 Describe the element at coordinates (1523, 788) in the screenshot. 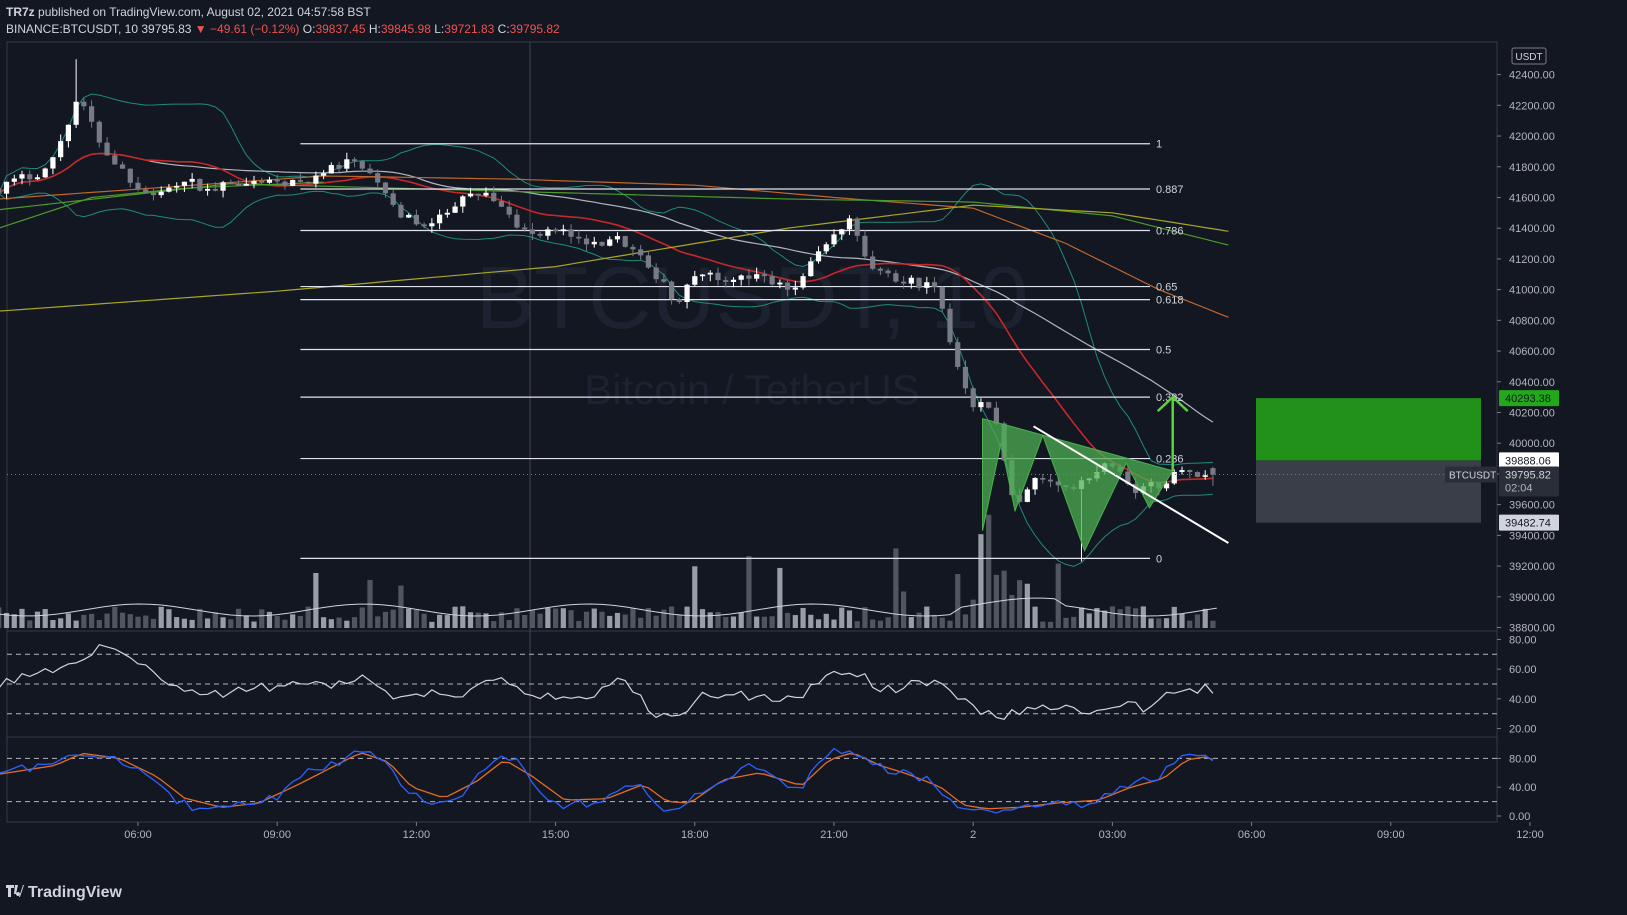

I see `stoch-tick-label: 40.00` at that location.